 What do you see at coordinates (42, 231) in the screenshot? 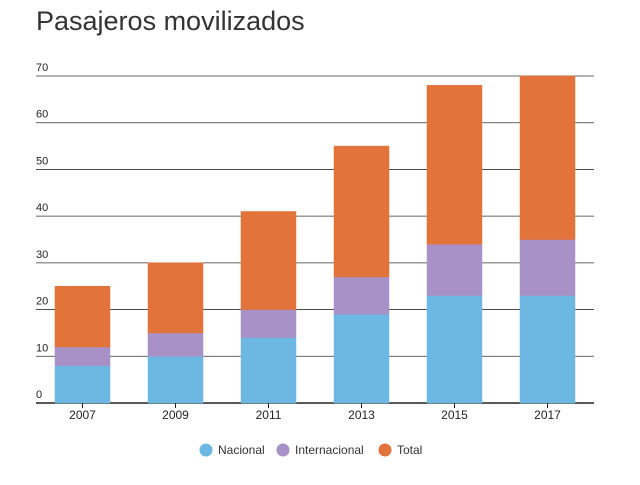
I see `y-axis-ticks: 0 10 20 30 40 50 60 70` at bounding box center [42, 231].